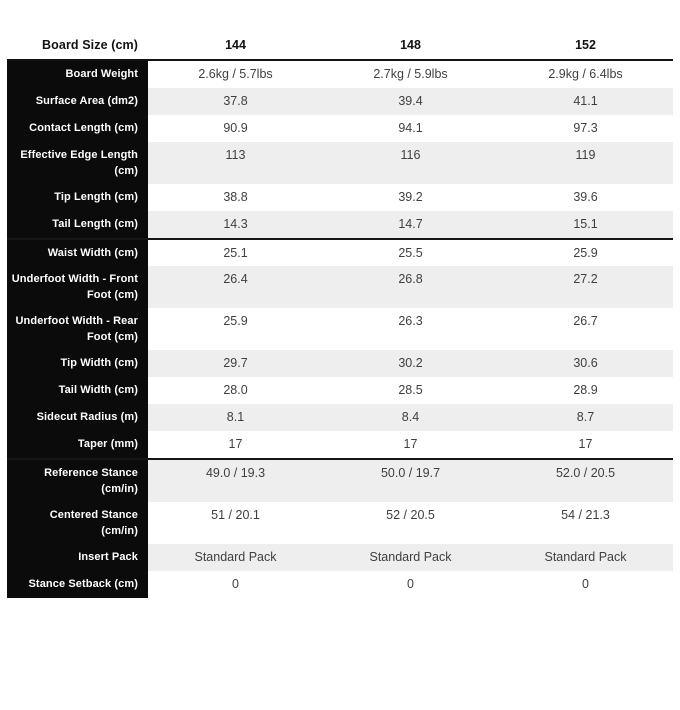 Image resolution: width=680 pixels, height=710 pixels. Describe the element at coordinates (77, 584) in the screenshot. I see `row-label: Stance Setback (cm)` at that location.